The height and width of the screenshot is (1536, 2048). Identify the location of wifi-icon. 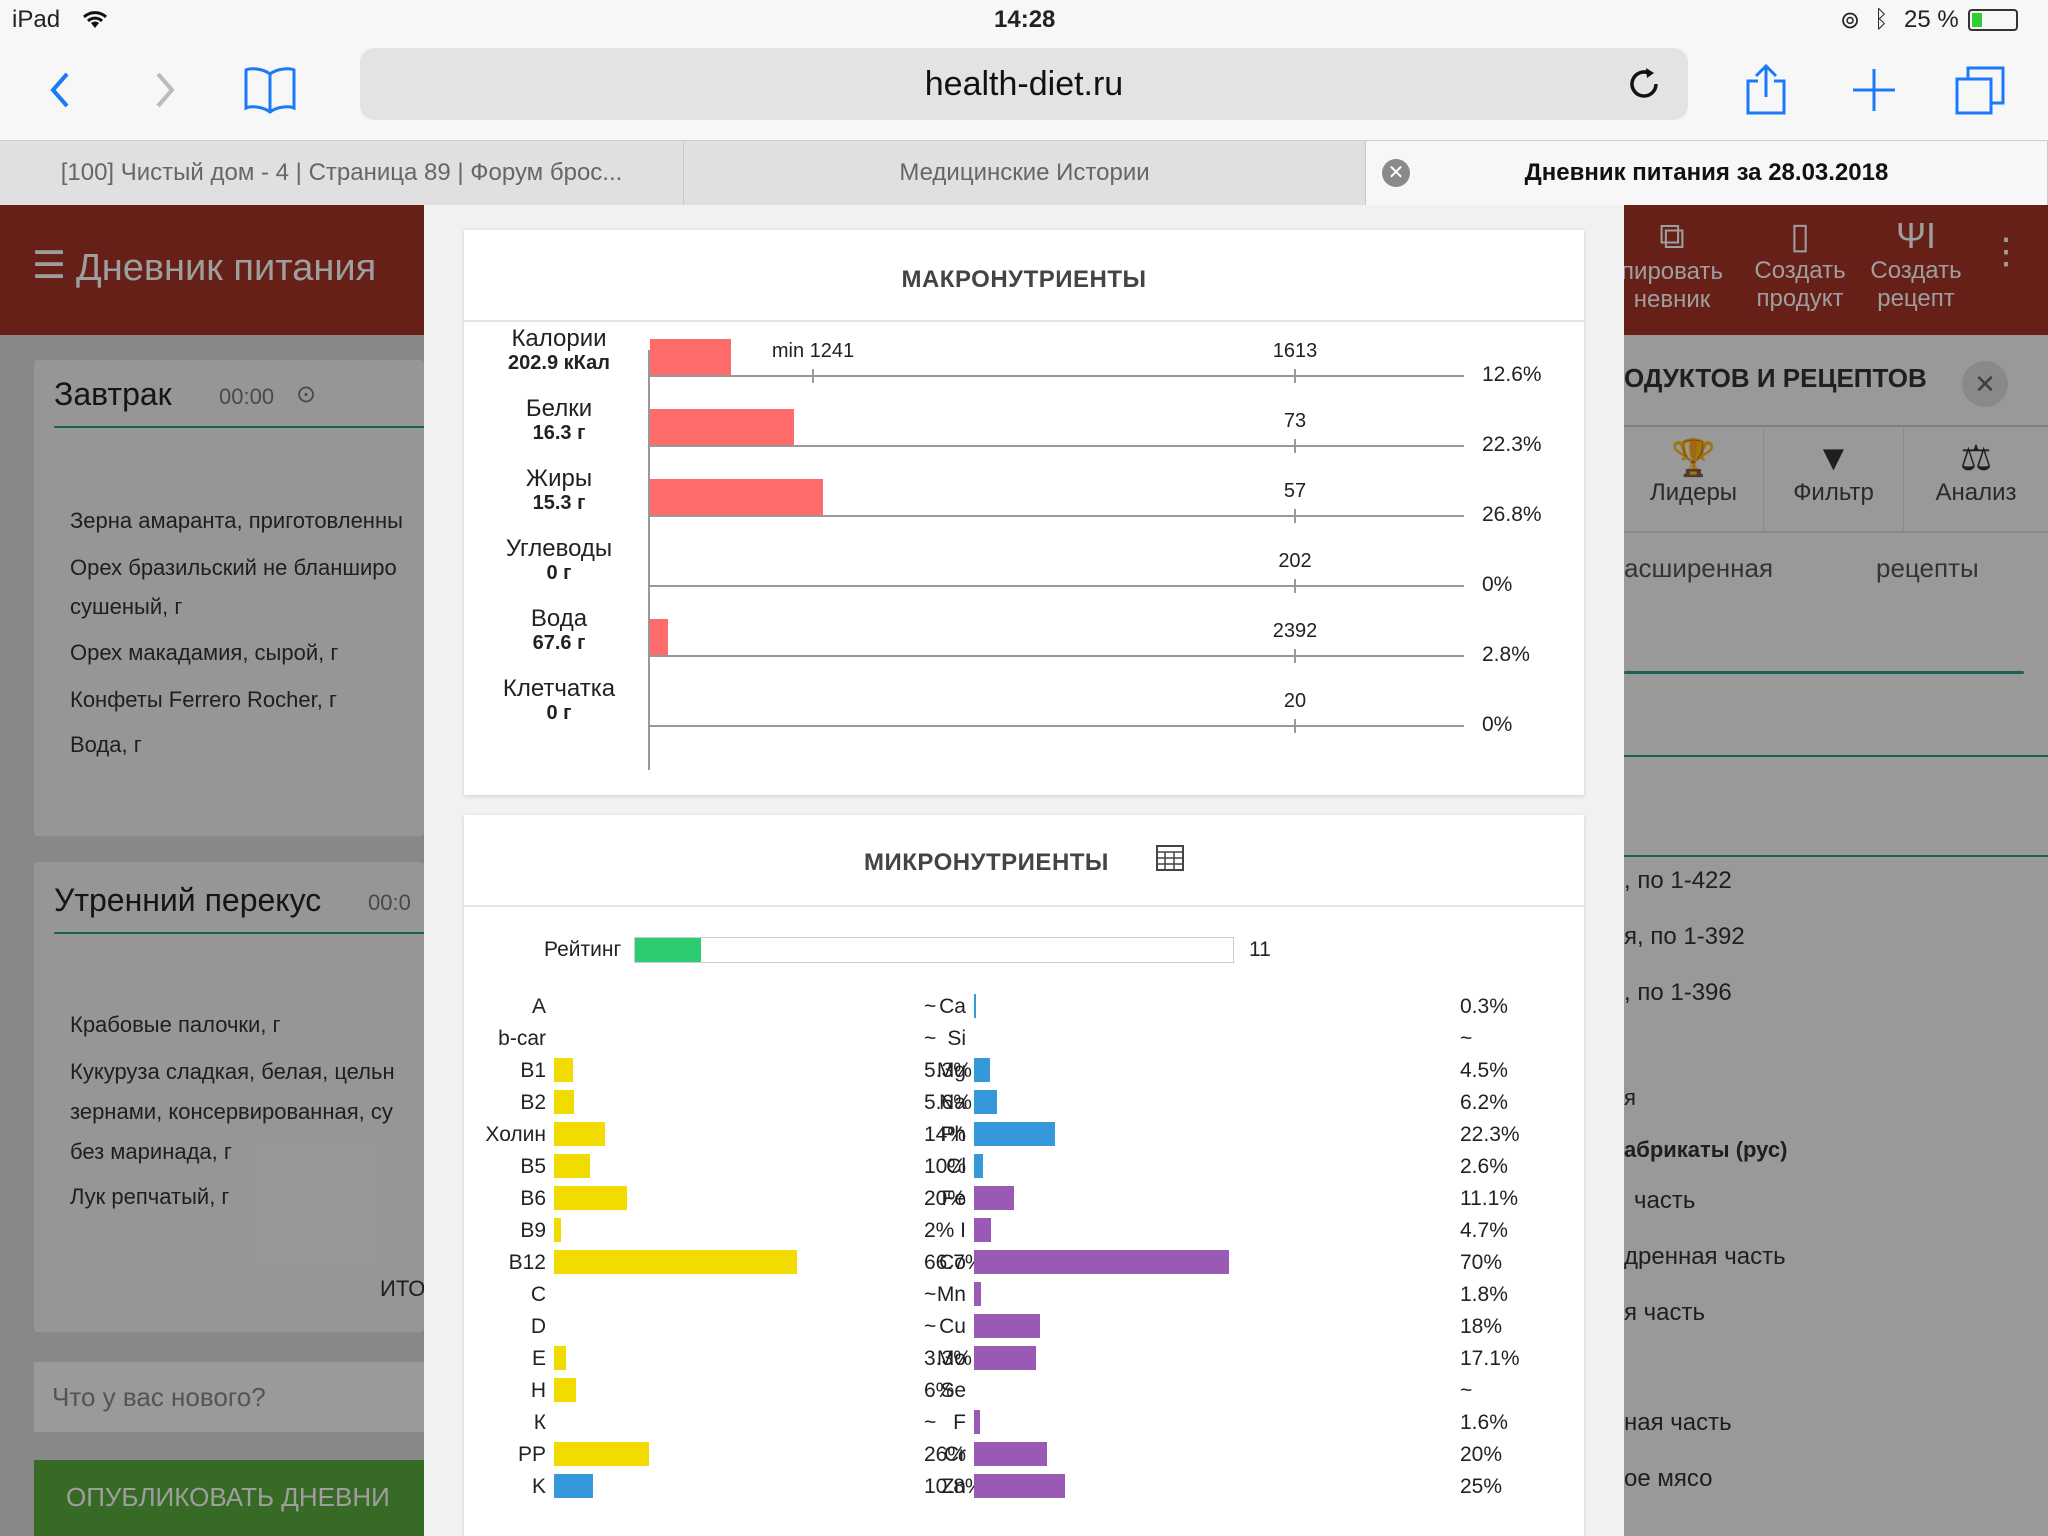
(95, 22).